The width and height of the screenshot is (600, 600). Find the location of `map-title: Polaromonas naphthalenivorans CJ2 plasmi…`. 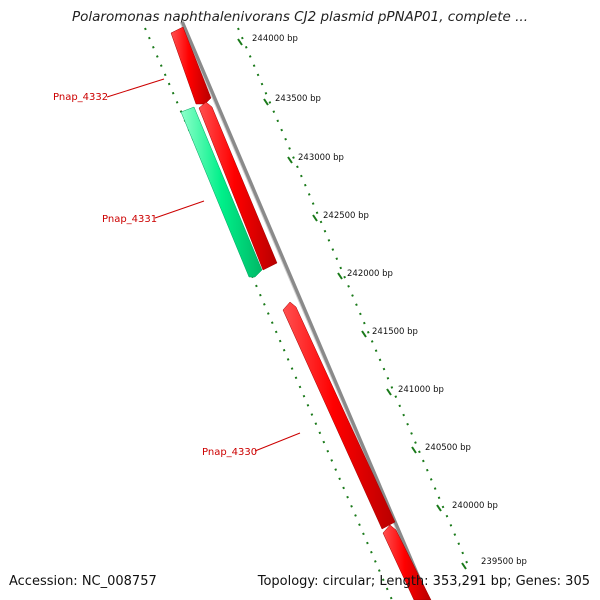

map-title: Polaromonas naphthalenivorans CJ2 plasmi… is located at coordinates (300, 17).